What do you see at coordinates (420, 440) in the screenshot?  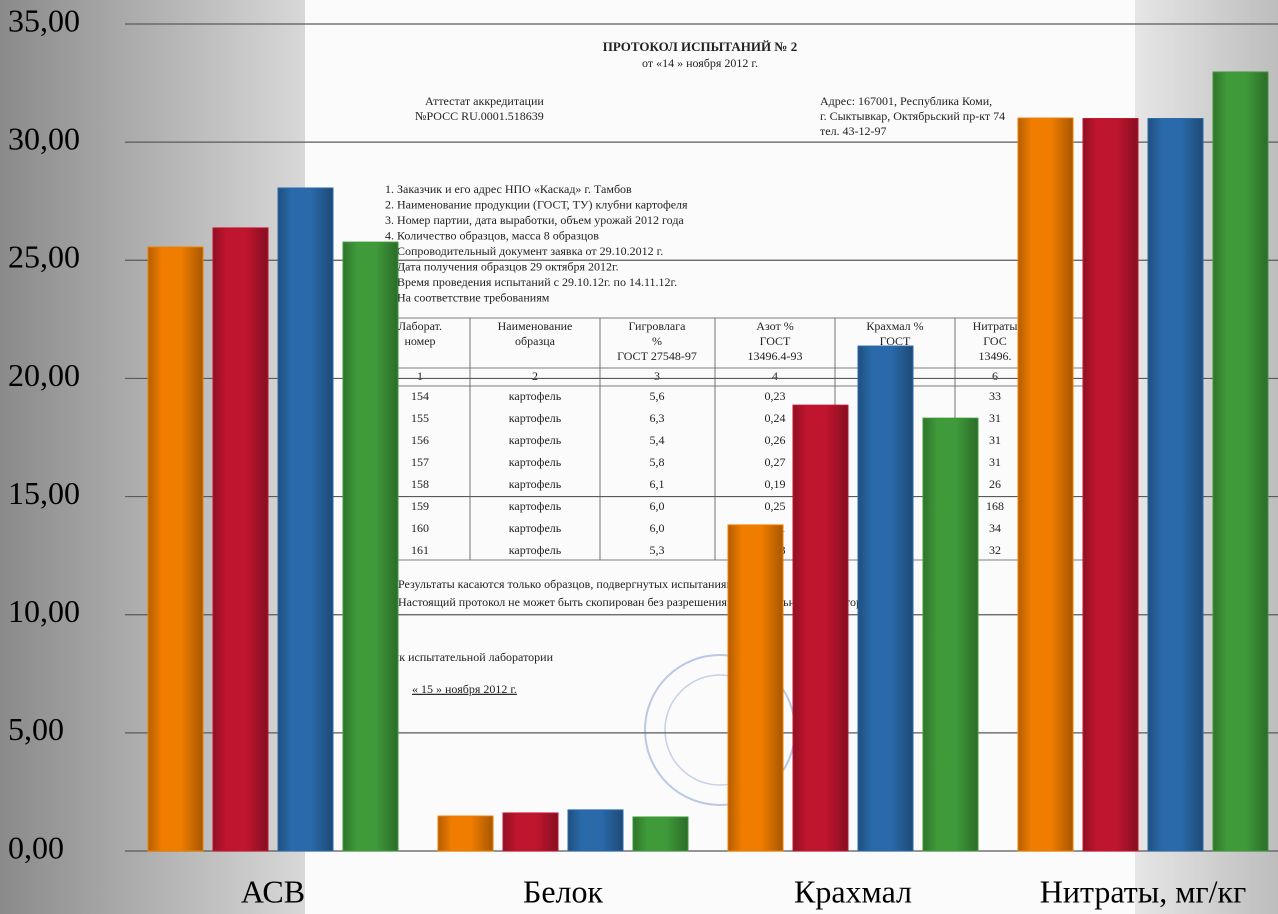 I see `table-cell: 156` at bounding box center [420, 440].